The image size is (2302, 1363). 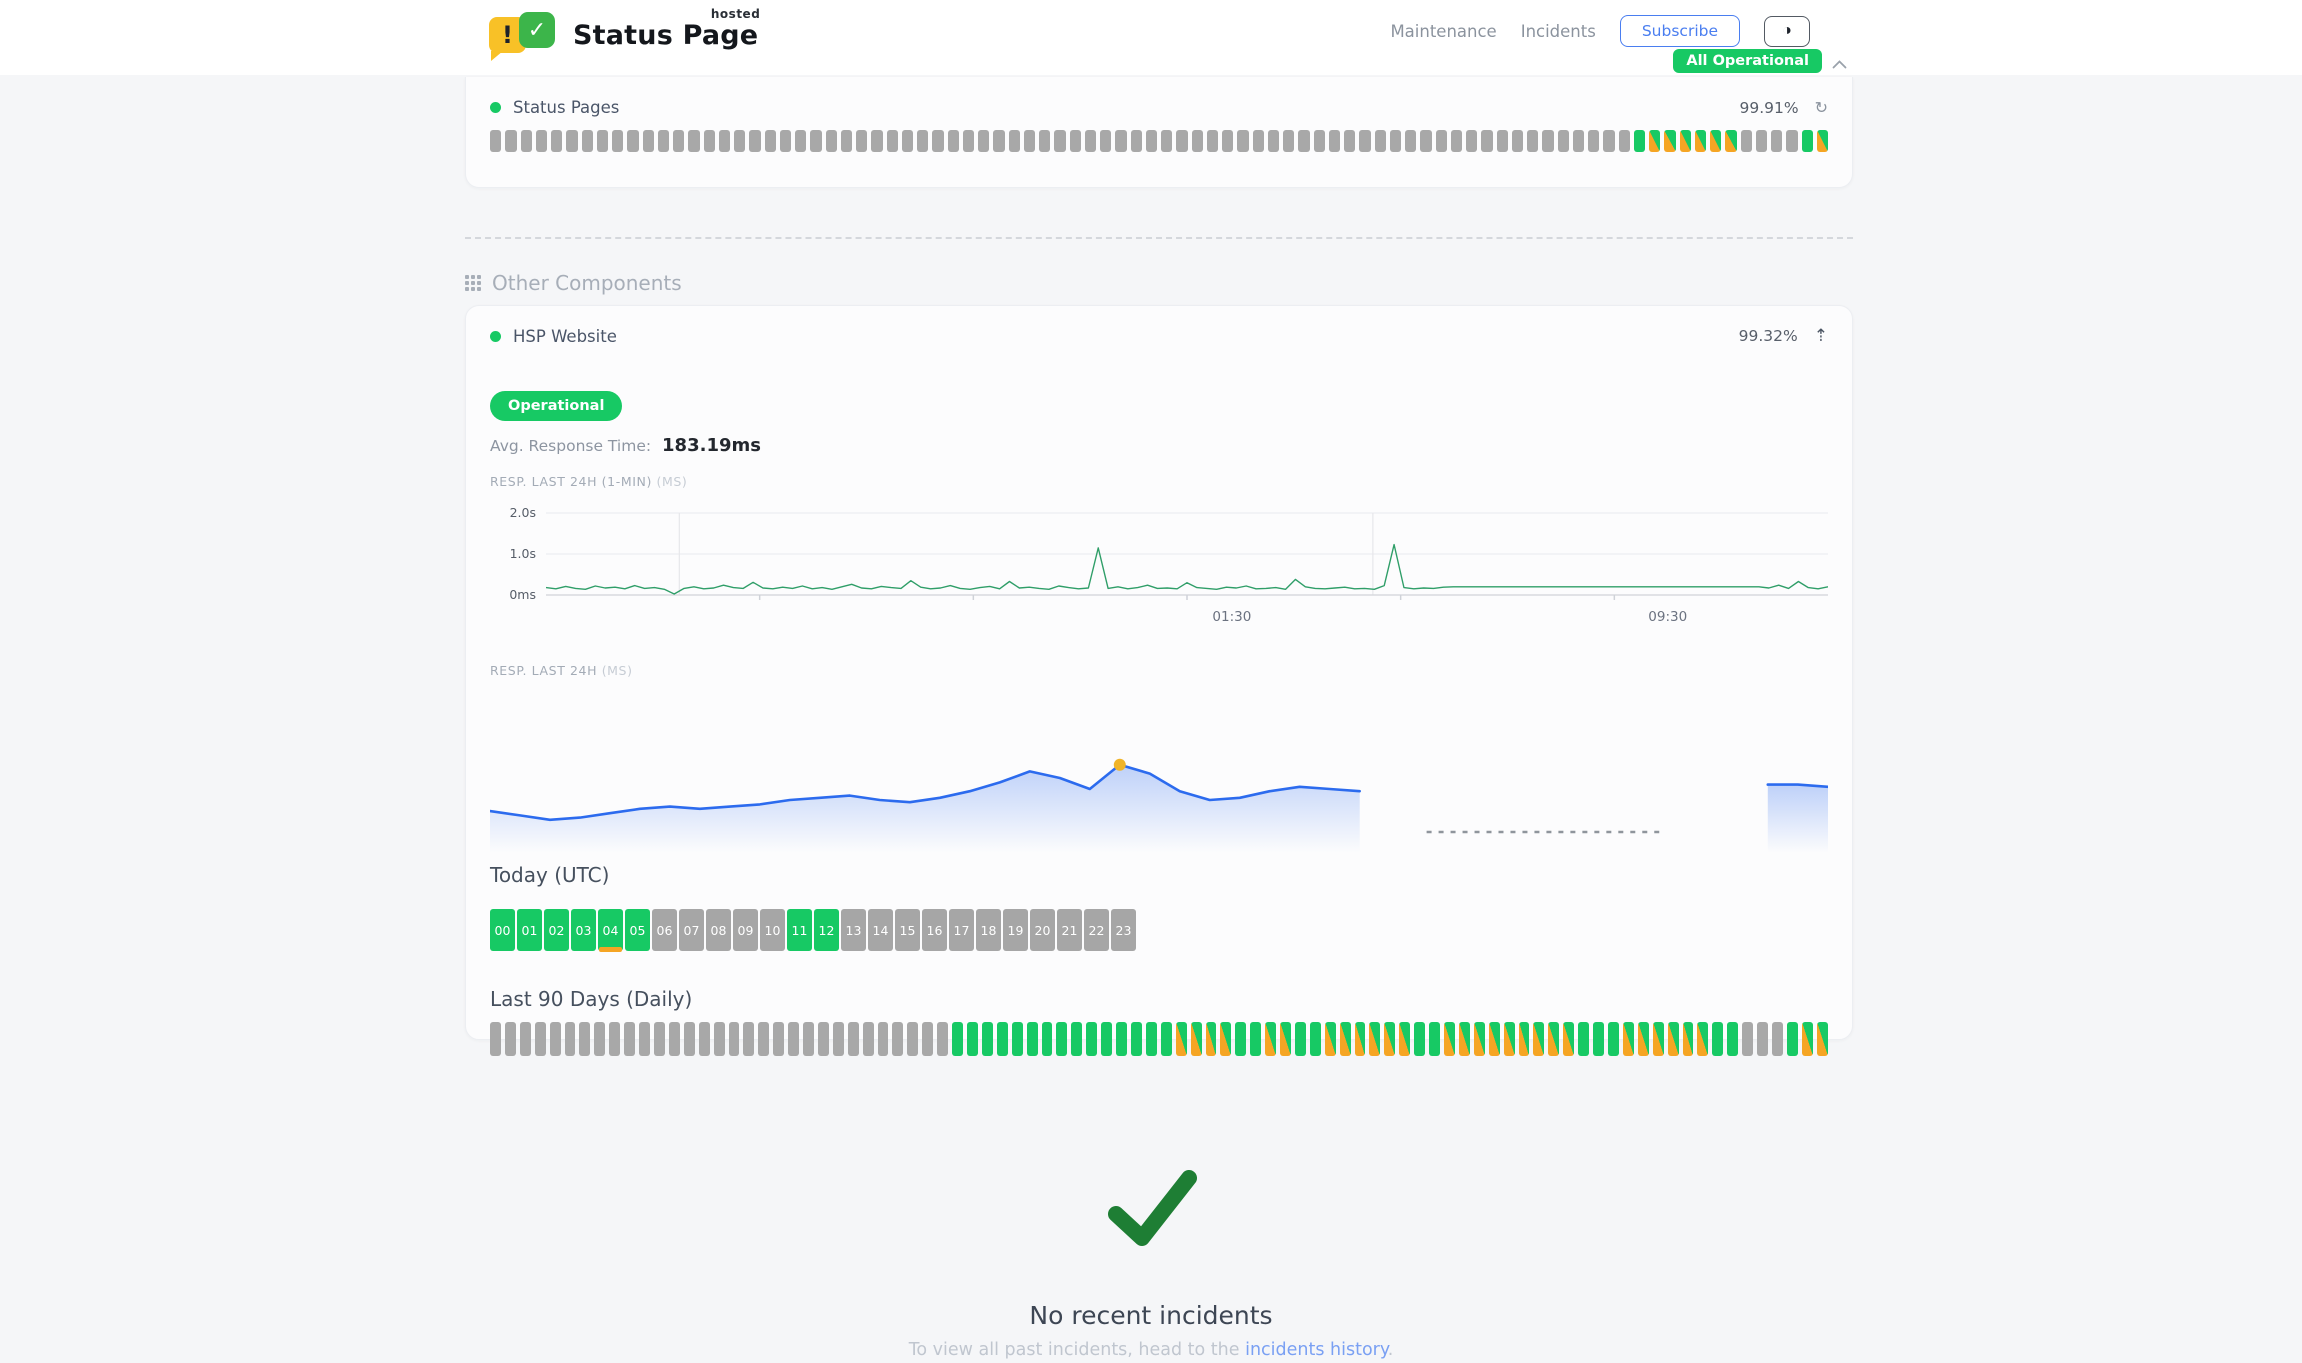 I want to click on chart2-title: RESP. LAST 24H (MS), so click(x=561, y=670).